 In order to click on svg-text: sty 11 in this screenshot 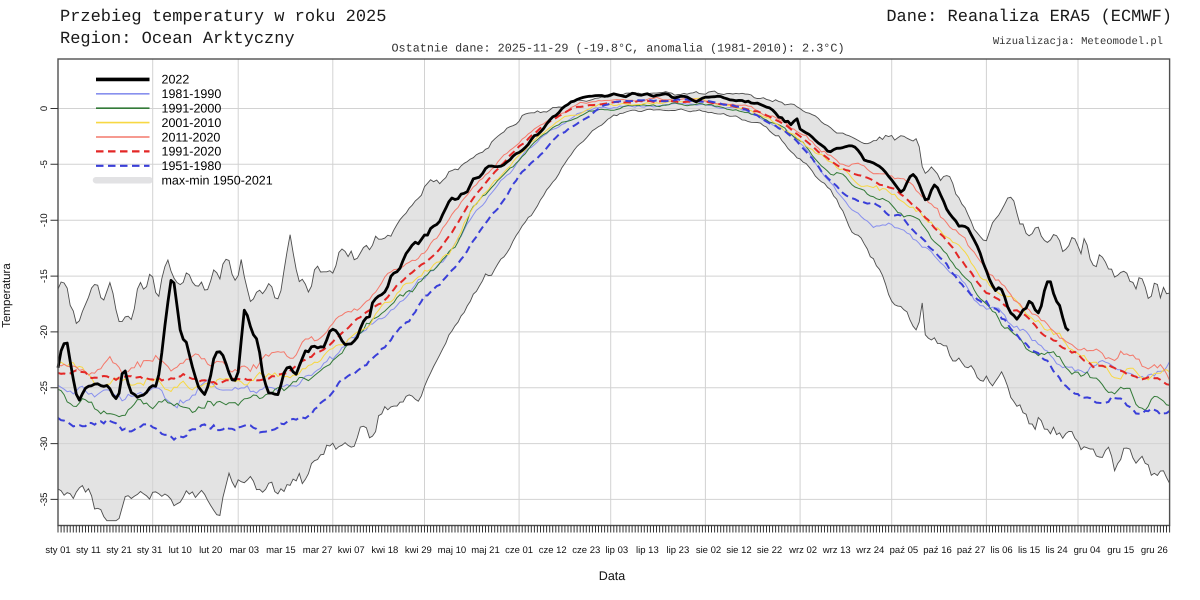, I will do `click(88, 550)`.